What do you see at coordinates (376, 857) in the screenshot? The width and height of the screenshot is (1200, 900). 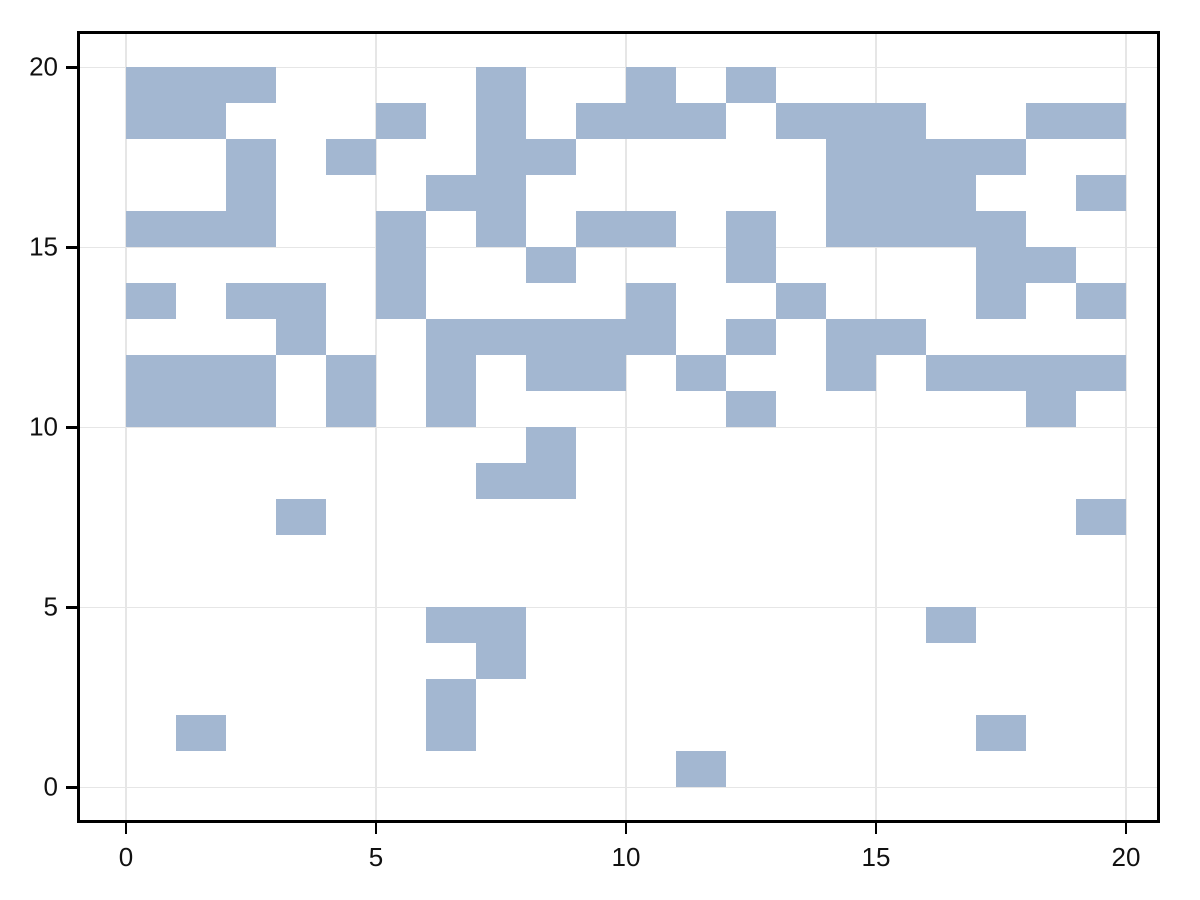 I see `x-tick-label-5: 5` at bounding box center [376, 857].